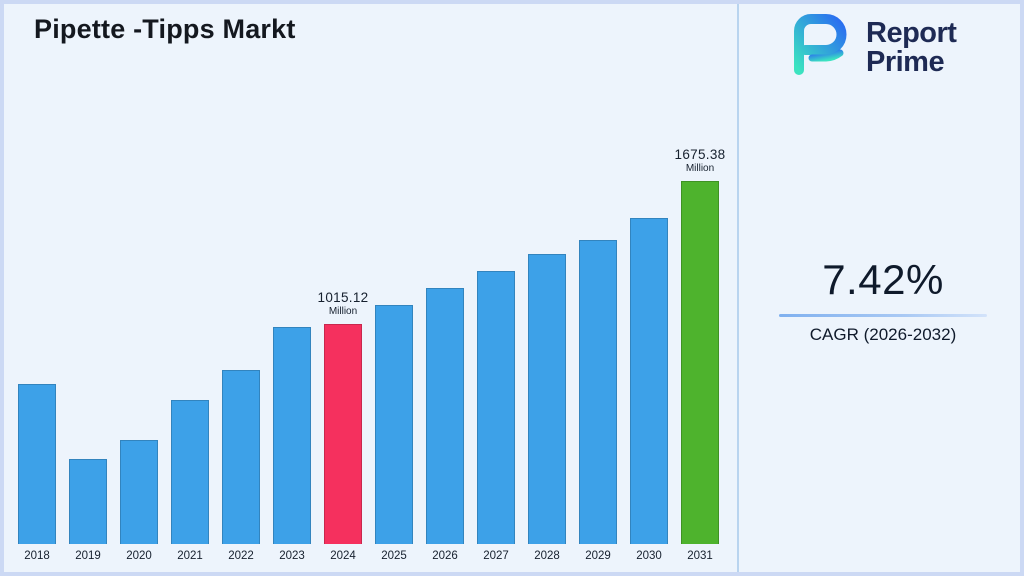 The height and width of the screenshot is (576, 1024). I want to click on bar-2018, so click(37, 464).